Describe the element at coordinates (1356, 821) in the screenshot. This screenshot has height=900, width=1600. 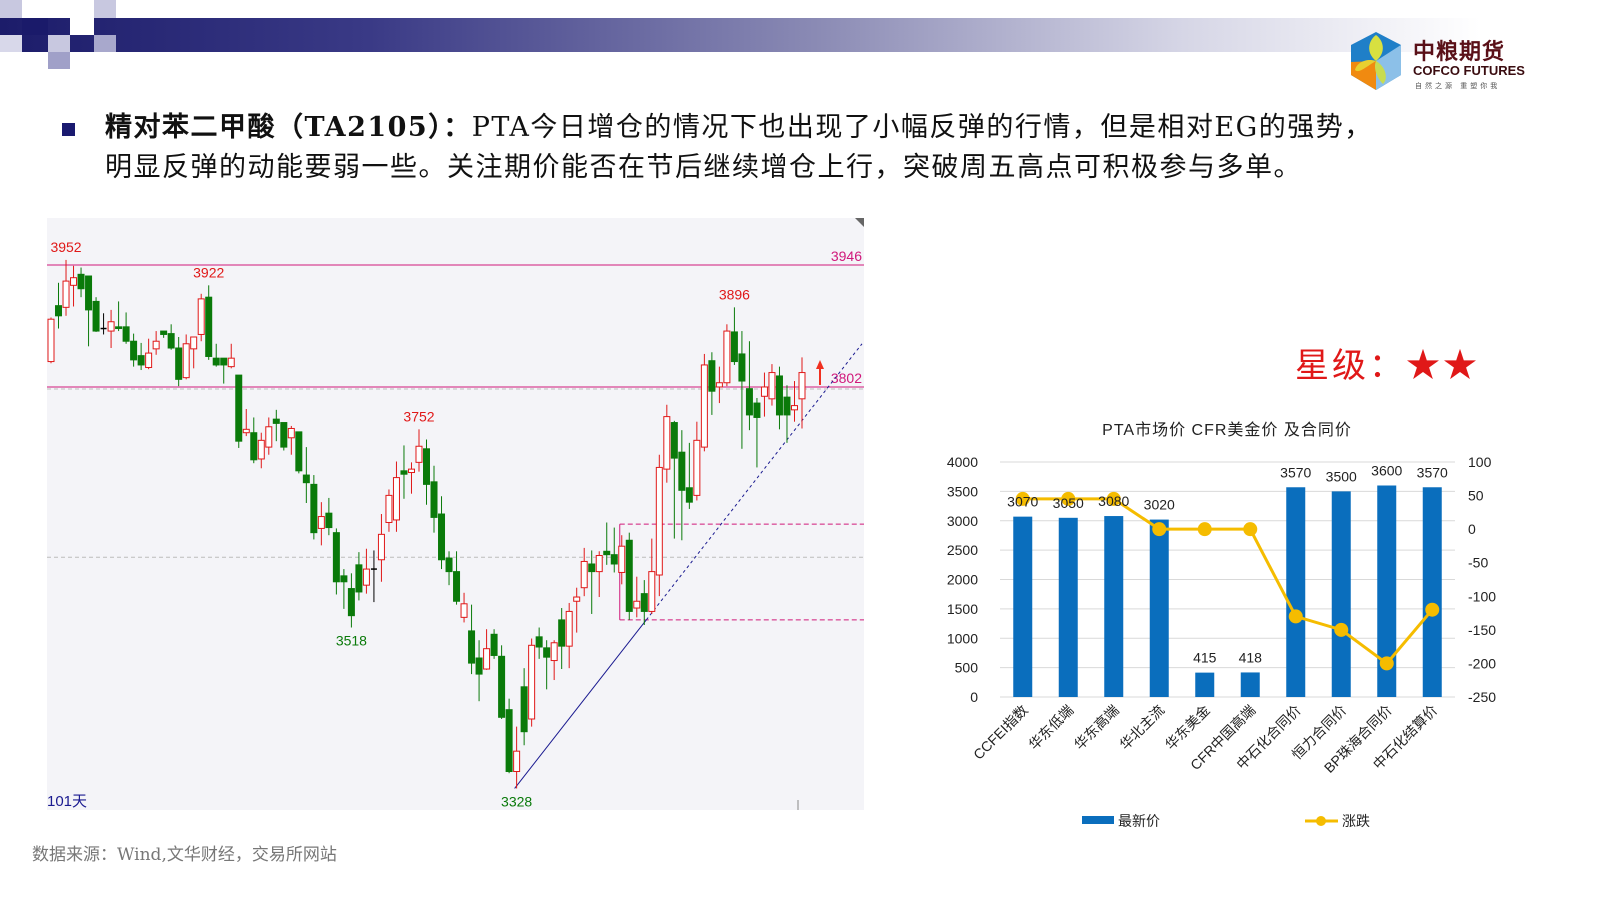
I see `legend-label: 涨跌` at that location.